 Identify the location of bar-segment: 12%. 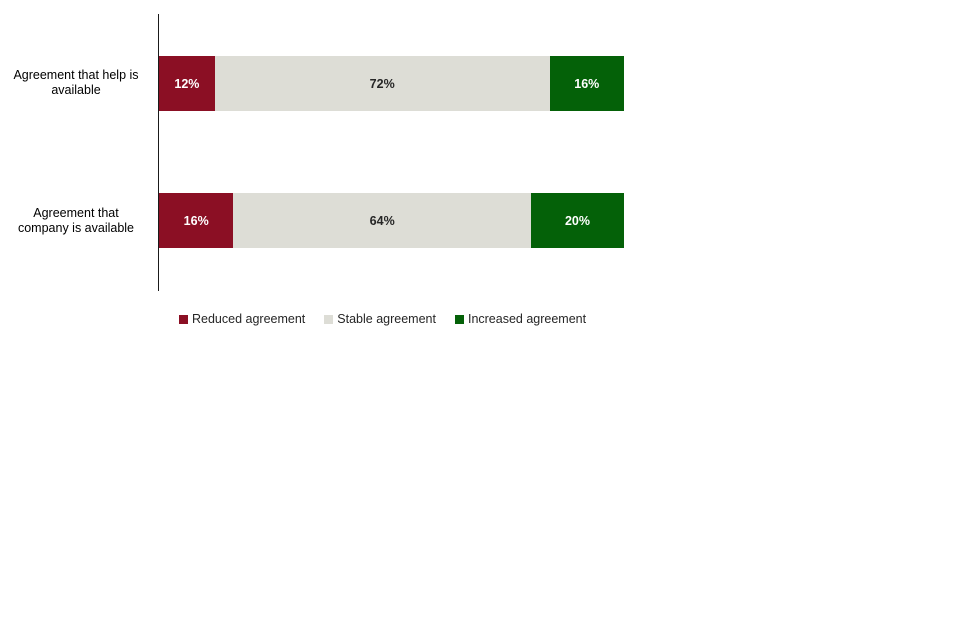
(187, 83).